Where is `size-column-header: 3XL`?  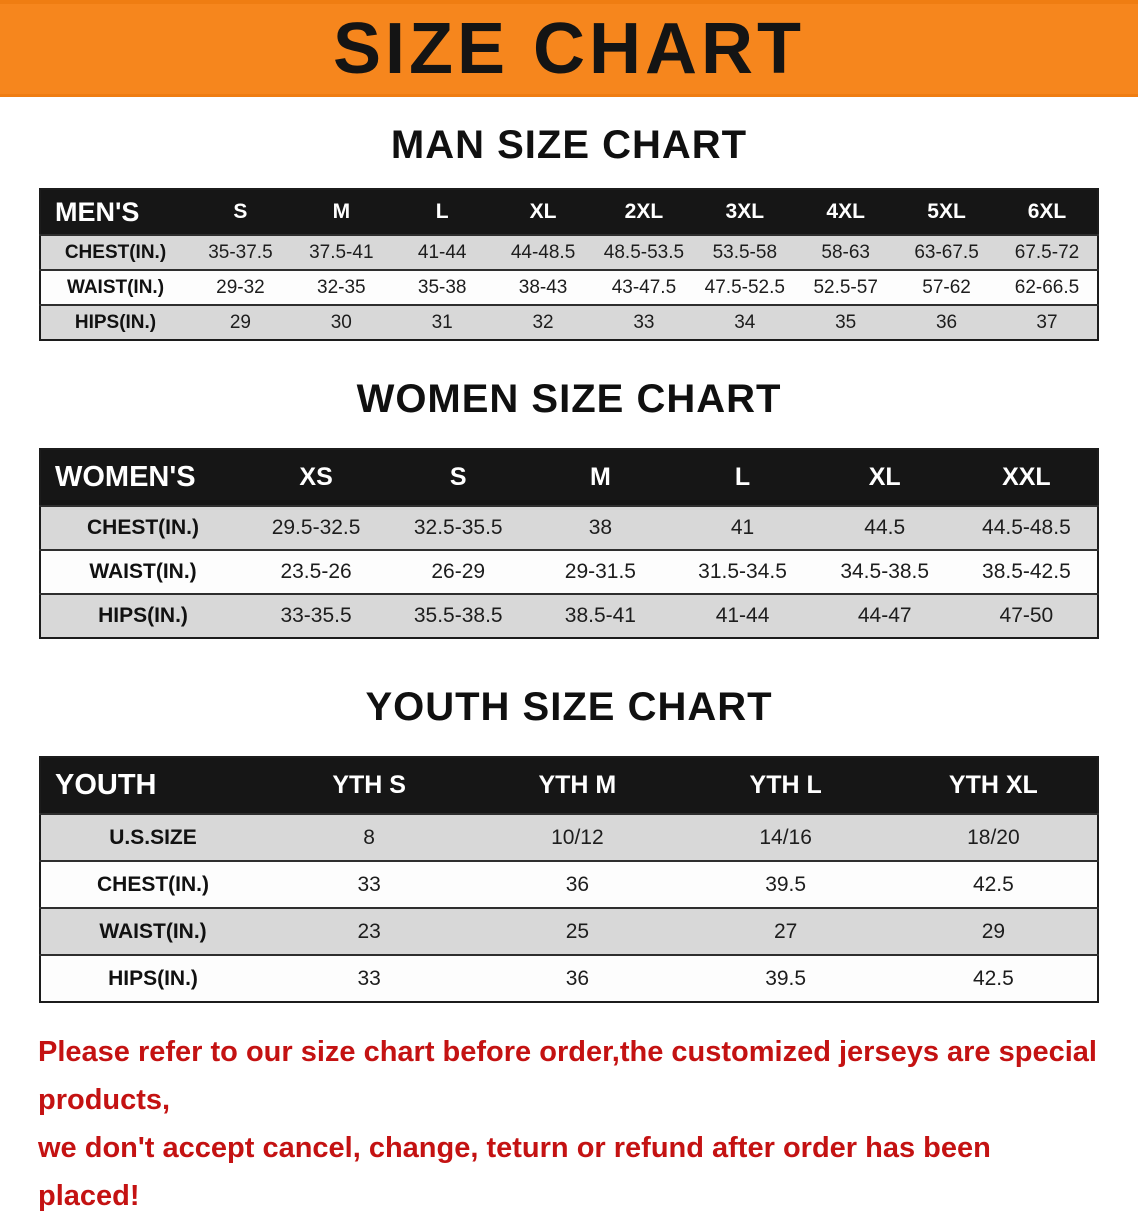
size-column-header: 3XL is located at coordinates (745, 212).